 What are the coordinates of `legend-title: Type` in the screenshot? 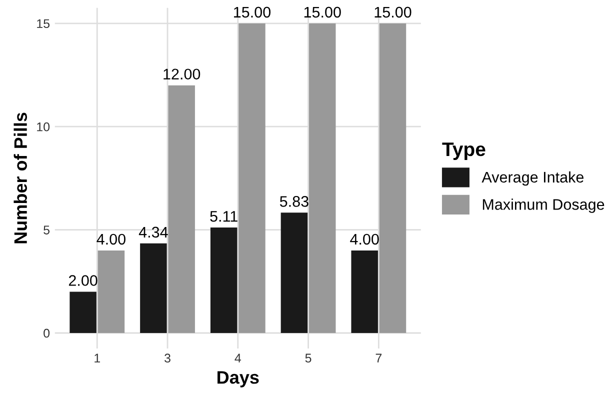 It's located at (464, 151).